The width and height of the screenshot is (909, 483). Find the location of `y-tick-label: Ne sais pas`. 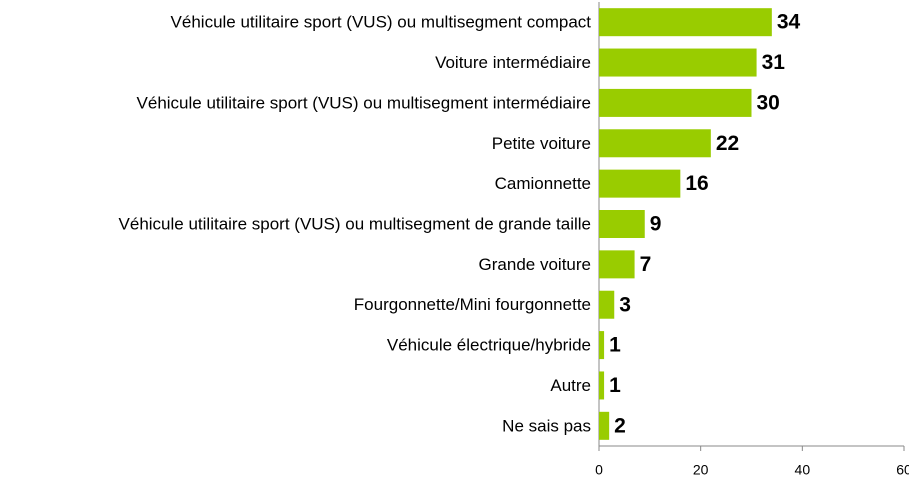

y-tick-label: Ne sais pas is located at coordinates (546, 425).